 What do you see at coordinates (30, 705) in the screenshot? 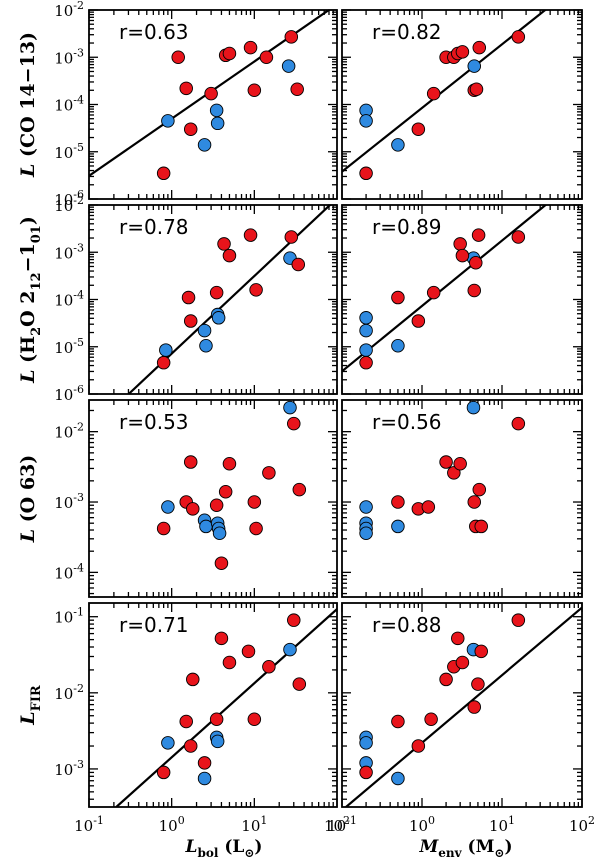
I see `y-axis-title: LFIR` at bounding box center [30, 705].